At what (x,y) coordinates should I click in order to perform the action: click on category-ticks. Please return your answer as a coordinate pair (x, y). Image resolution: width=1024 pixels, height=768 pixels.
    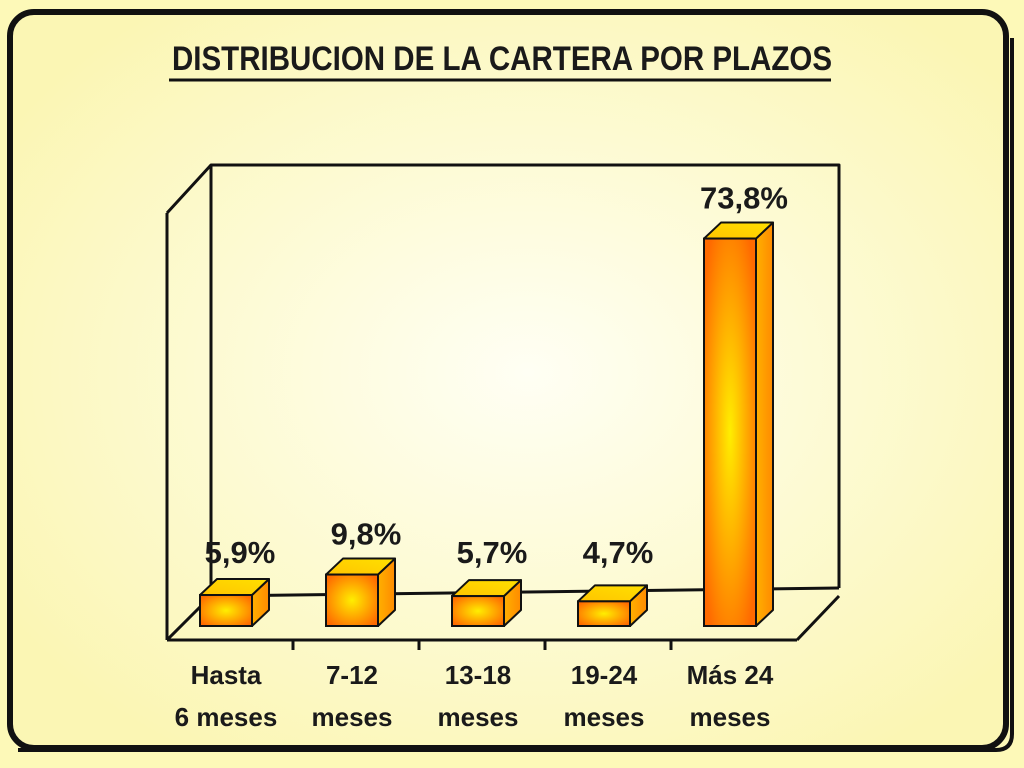
    Looking at the image, I should click on (482, 645).